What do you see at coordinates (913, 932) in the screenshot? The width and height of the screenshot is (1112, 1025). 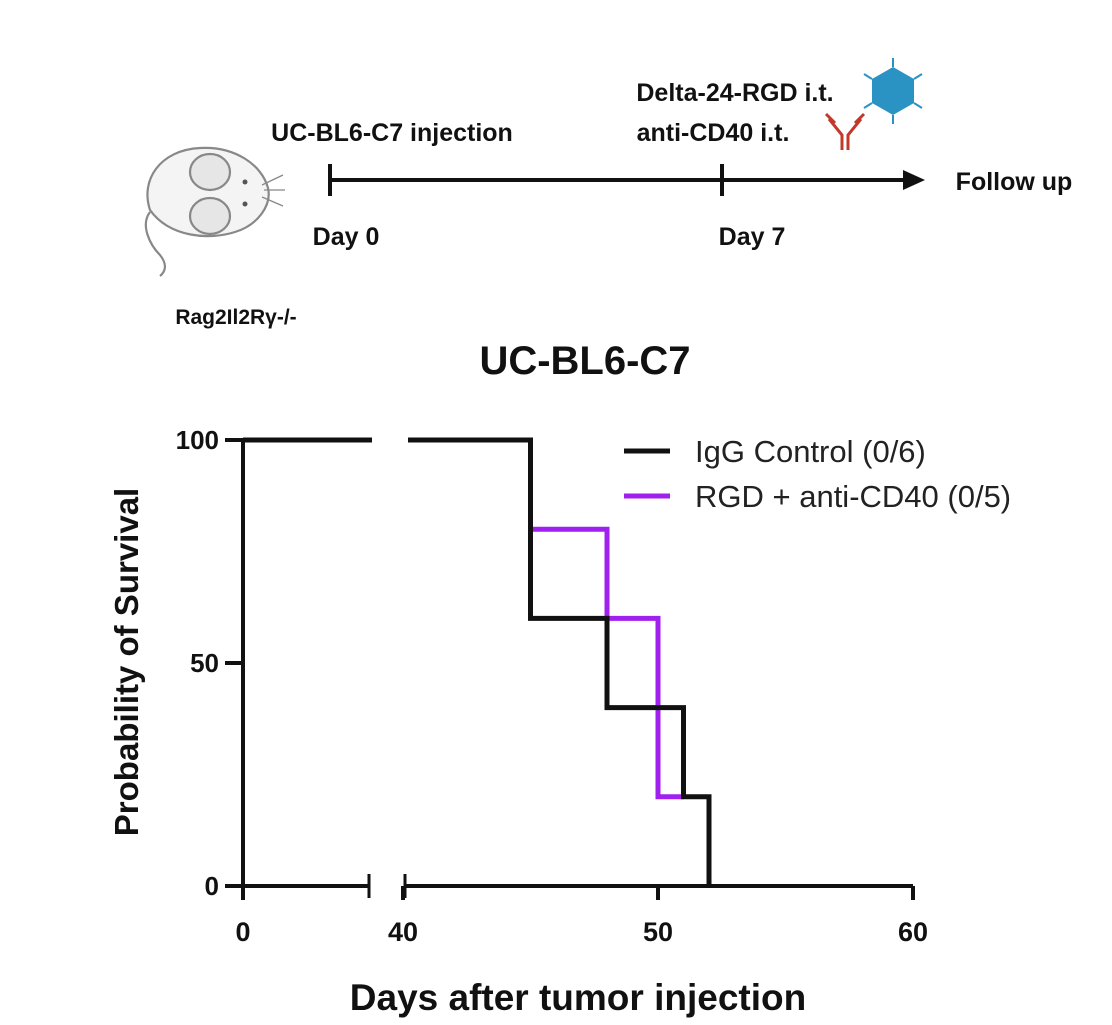 I see `x-tick-label: 60` at bounding box center [913, 932].